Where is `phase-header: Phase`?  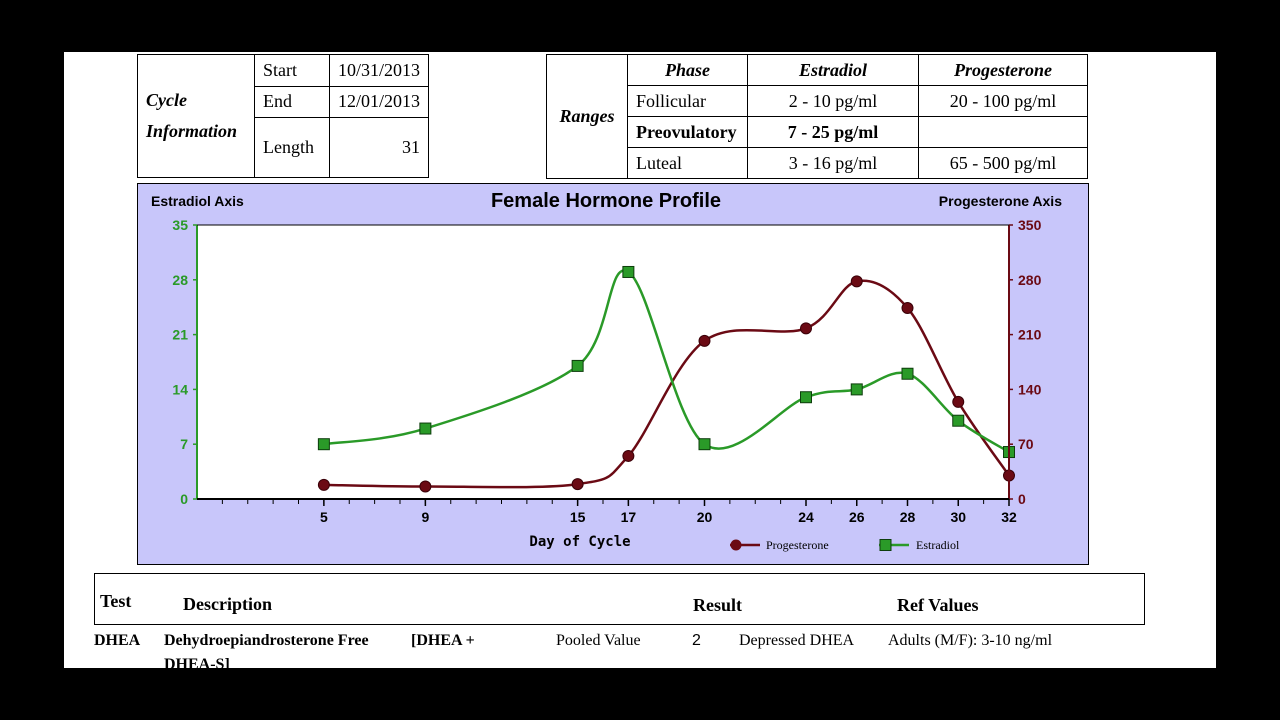 phase-header: Phase is located at coordinates (687, 70).